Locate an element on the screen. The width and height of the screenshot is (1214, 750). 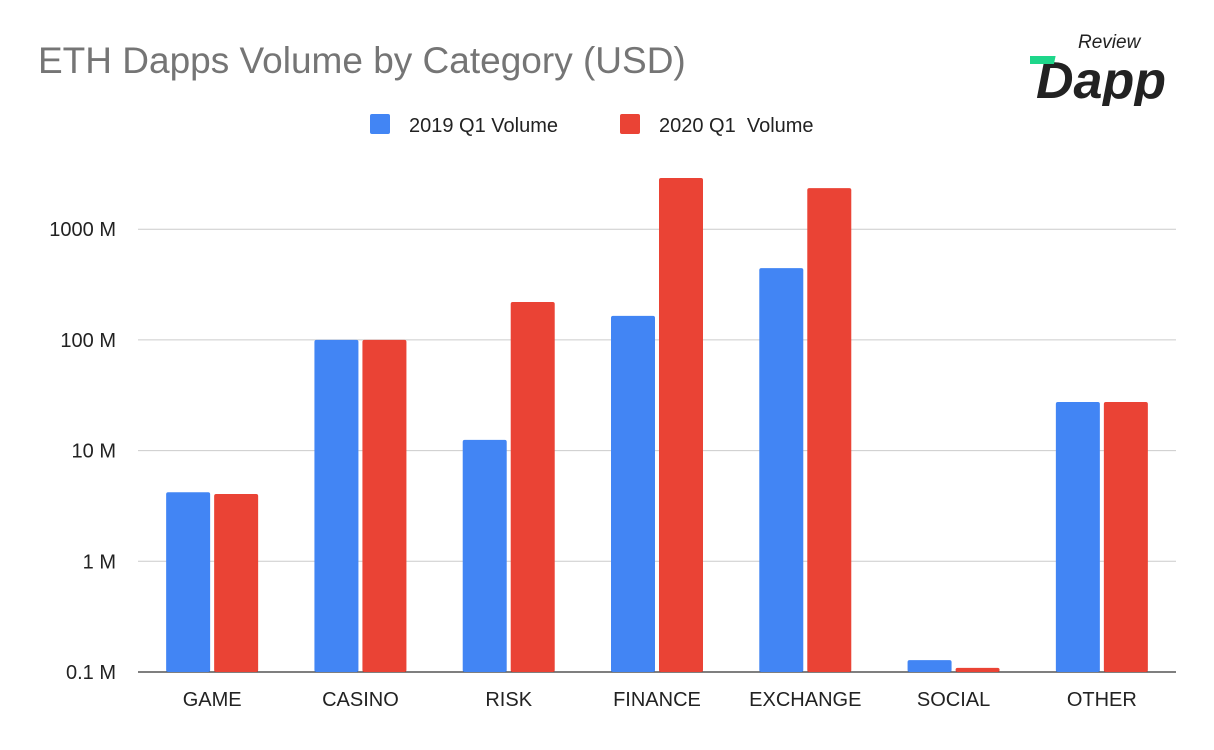
bar-exchange-2019 is located at coordinates (781, 470).